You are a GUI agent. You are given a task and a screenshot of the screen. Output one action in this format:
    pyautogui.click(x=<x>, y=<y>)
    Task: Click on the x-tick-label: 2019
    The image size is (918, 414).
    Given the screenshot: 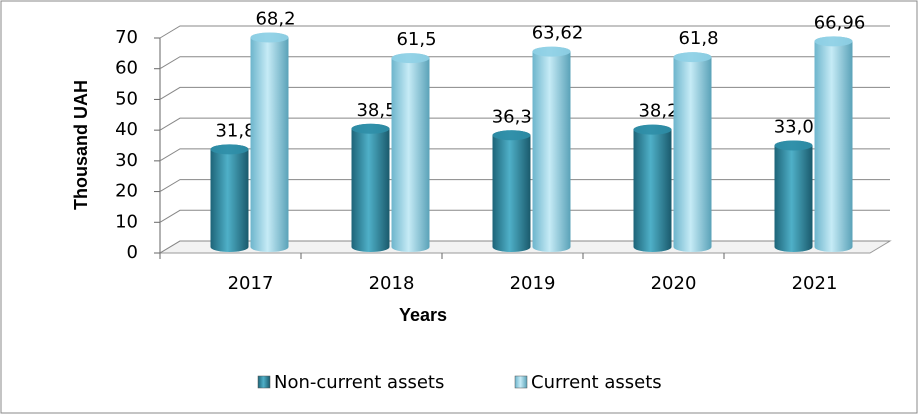 What is the action you would take?
    pyautogui.click(x=533, y=283)
    